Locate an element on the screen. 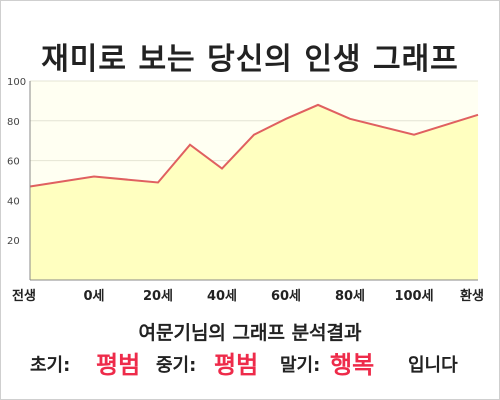 The height and width of the screenshot is (400, 500). middle-label: 중기: is located at coordinates (176, 365).